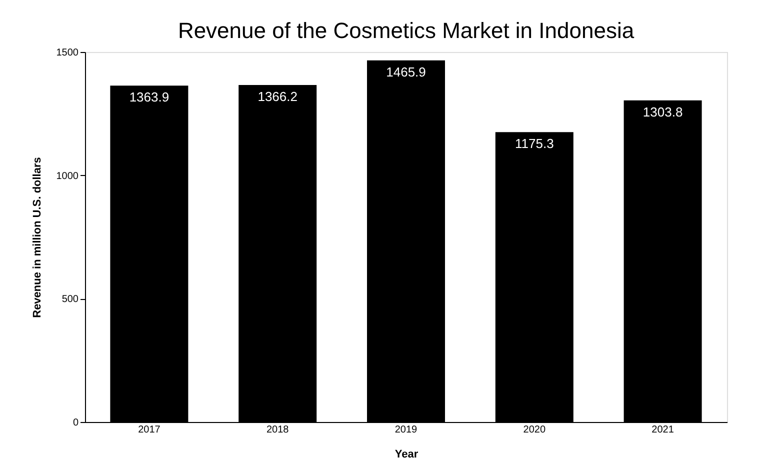 The height and width of the screenshot is (474, 757). What do you see at coordinates (70, 300) in the screenshot?
I see `y-tick-label: 500` at bounding box center [70, 300].